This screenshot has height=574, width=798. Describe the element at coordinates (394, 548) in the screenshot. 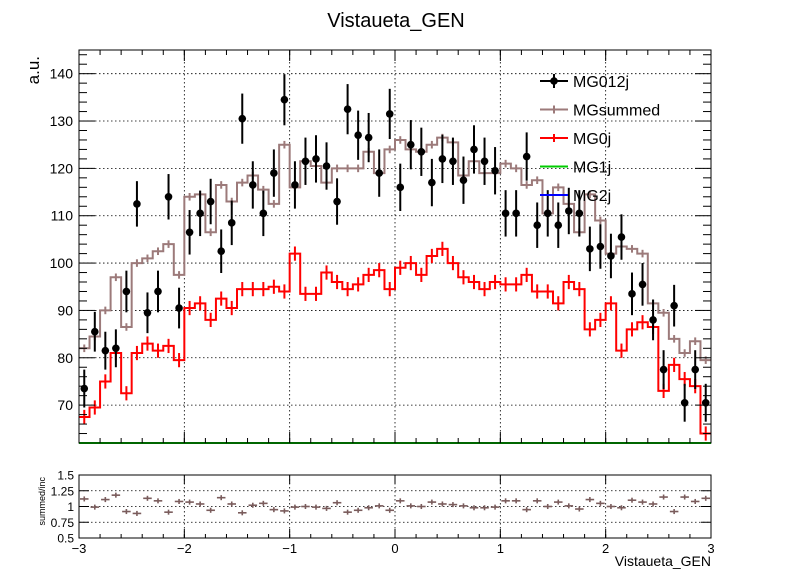

I see `ratio-x-tick-label: 0` at that location.